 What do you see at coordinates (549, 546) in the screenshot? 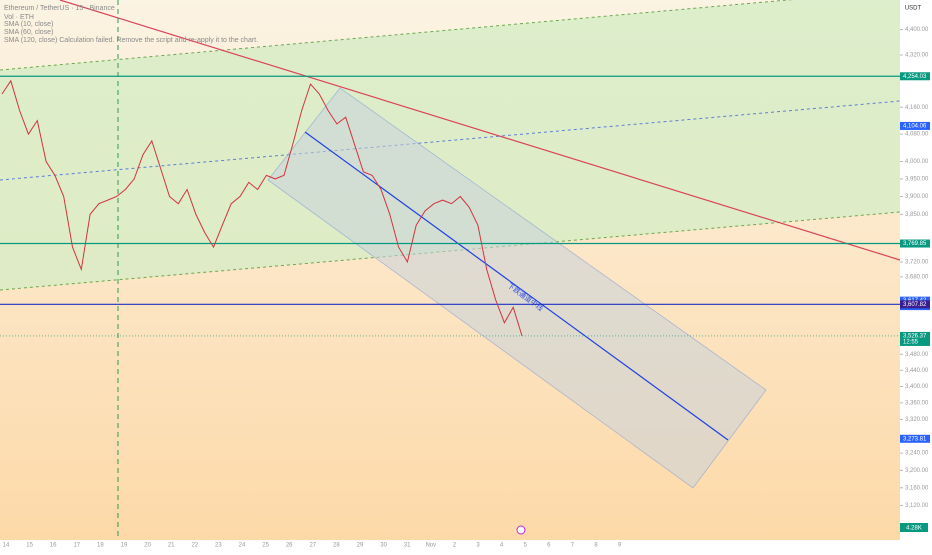
I see `date-label: 6` at bounding box center [549, 546].